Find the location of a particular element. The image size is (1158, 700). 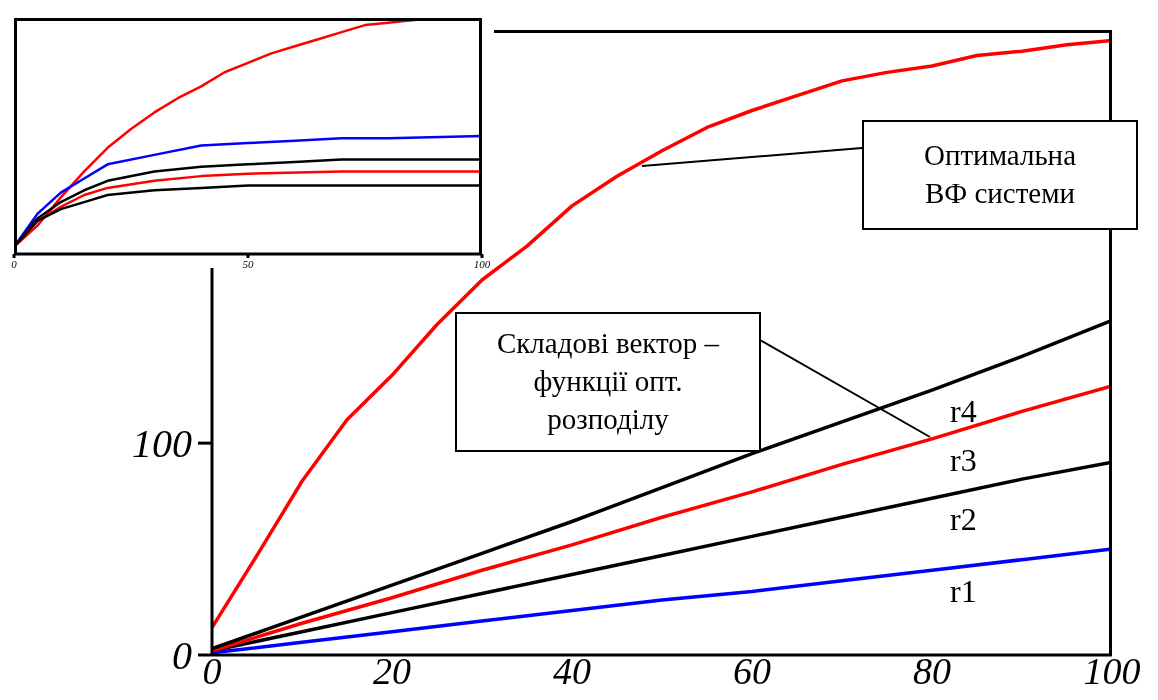

x-tick-label: 40 is located at coordinates (572, 670).